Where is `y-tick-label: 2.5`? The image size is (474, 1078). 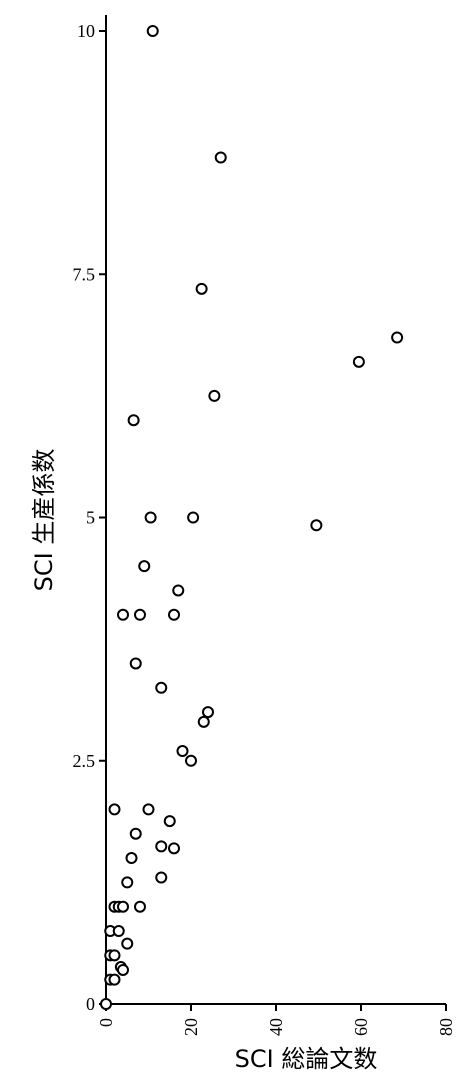
y-tick-label: 2.5 is located at coordinates (84, 761).